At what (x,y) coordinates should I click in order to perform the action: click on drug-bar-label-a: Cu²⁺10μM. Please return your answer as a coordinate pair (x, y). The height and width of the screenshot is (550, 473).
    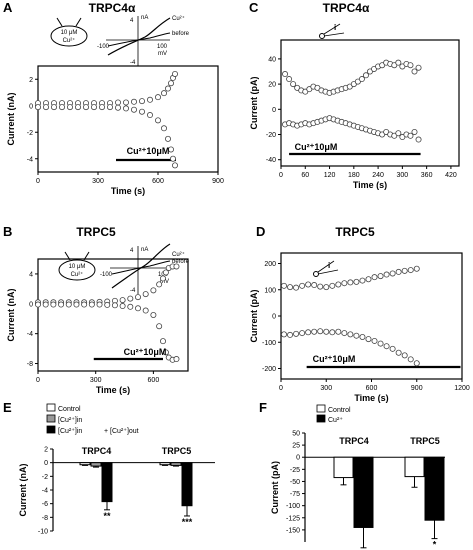
    Looking at the image, I should click on (148, 151).